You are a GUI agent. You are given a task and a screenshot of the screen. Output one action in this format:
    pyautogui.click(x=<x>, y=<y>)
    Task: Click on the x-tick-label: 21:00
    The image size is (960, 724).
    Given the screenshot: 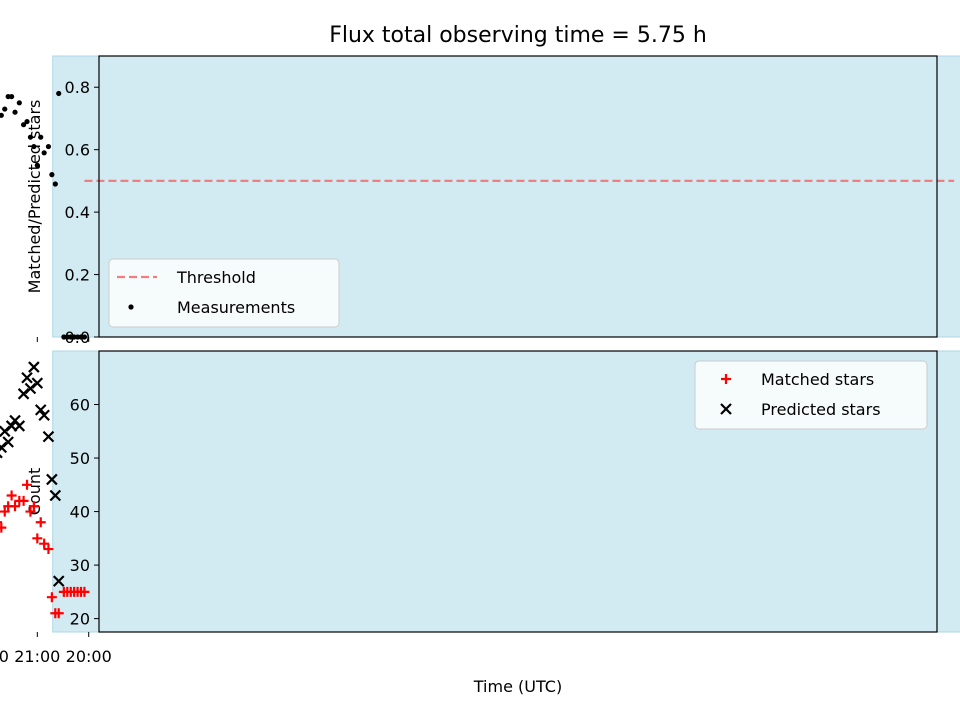 What is the action you would take?
    pyautogui.click(x=37, y=656)
    